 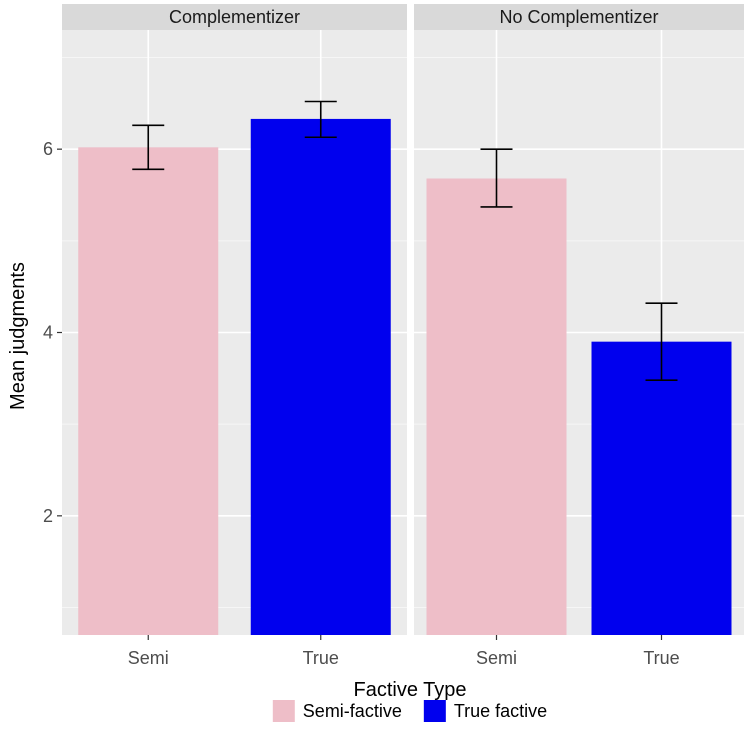 I want to click on legend-item: Semi-factive, so click(x=337, y=711).